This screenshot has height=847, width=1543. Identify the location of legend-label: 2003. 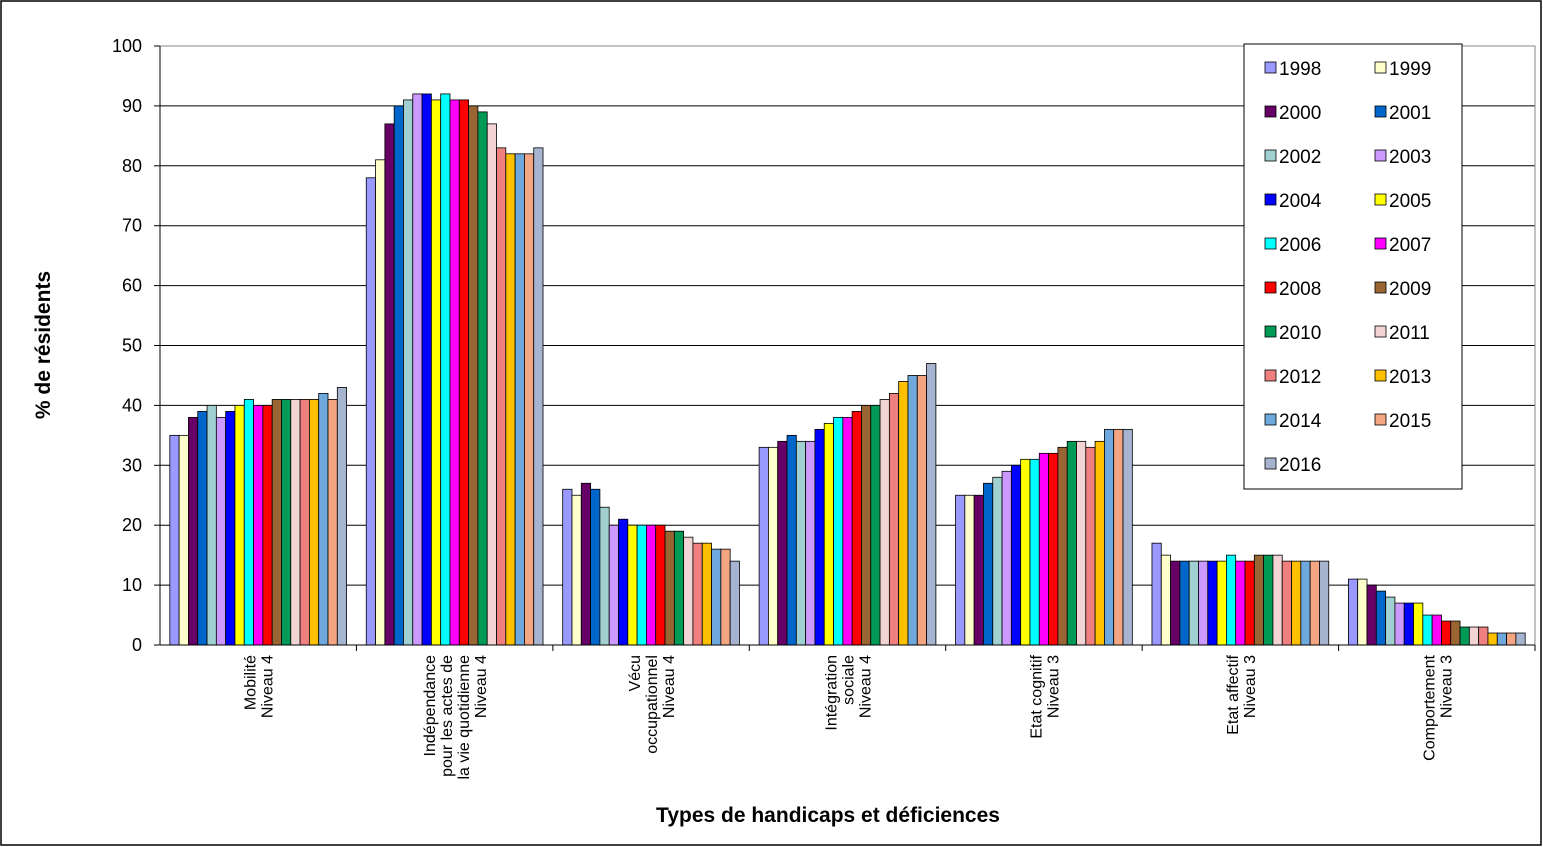
(1410, 157).